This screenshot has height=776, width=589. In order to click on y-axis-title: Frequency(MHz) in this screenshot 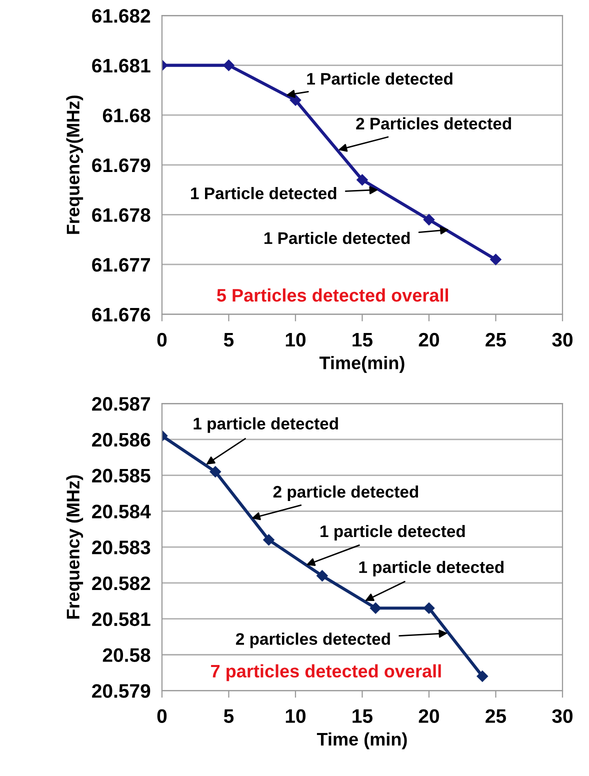, I will do `click(75, 165)`.